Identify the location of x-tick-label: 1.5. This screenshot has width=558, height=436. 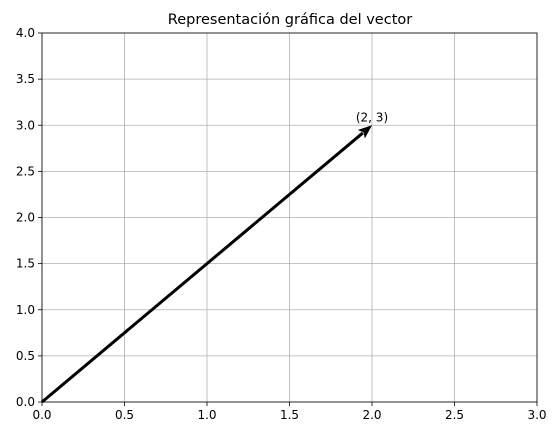
(289, 415).